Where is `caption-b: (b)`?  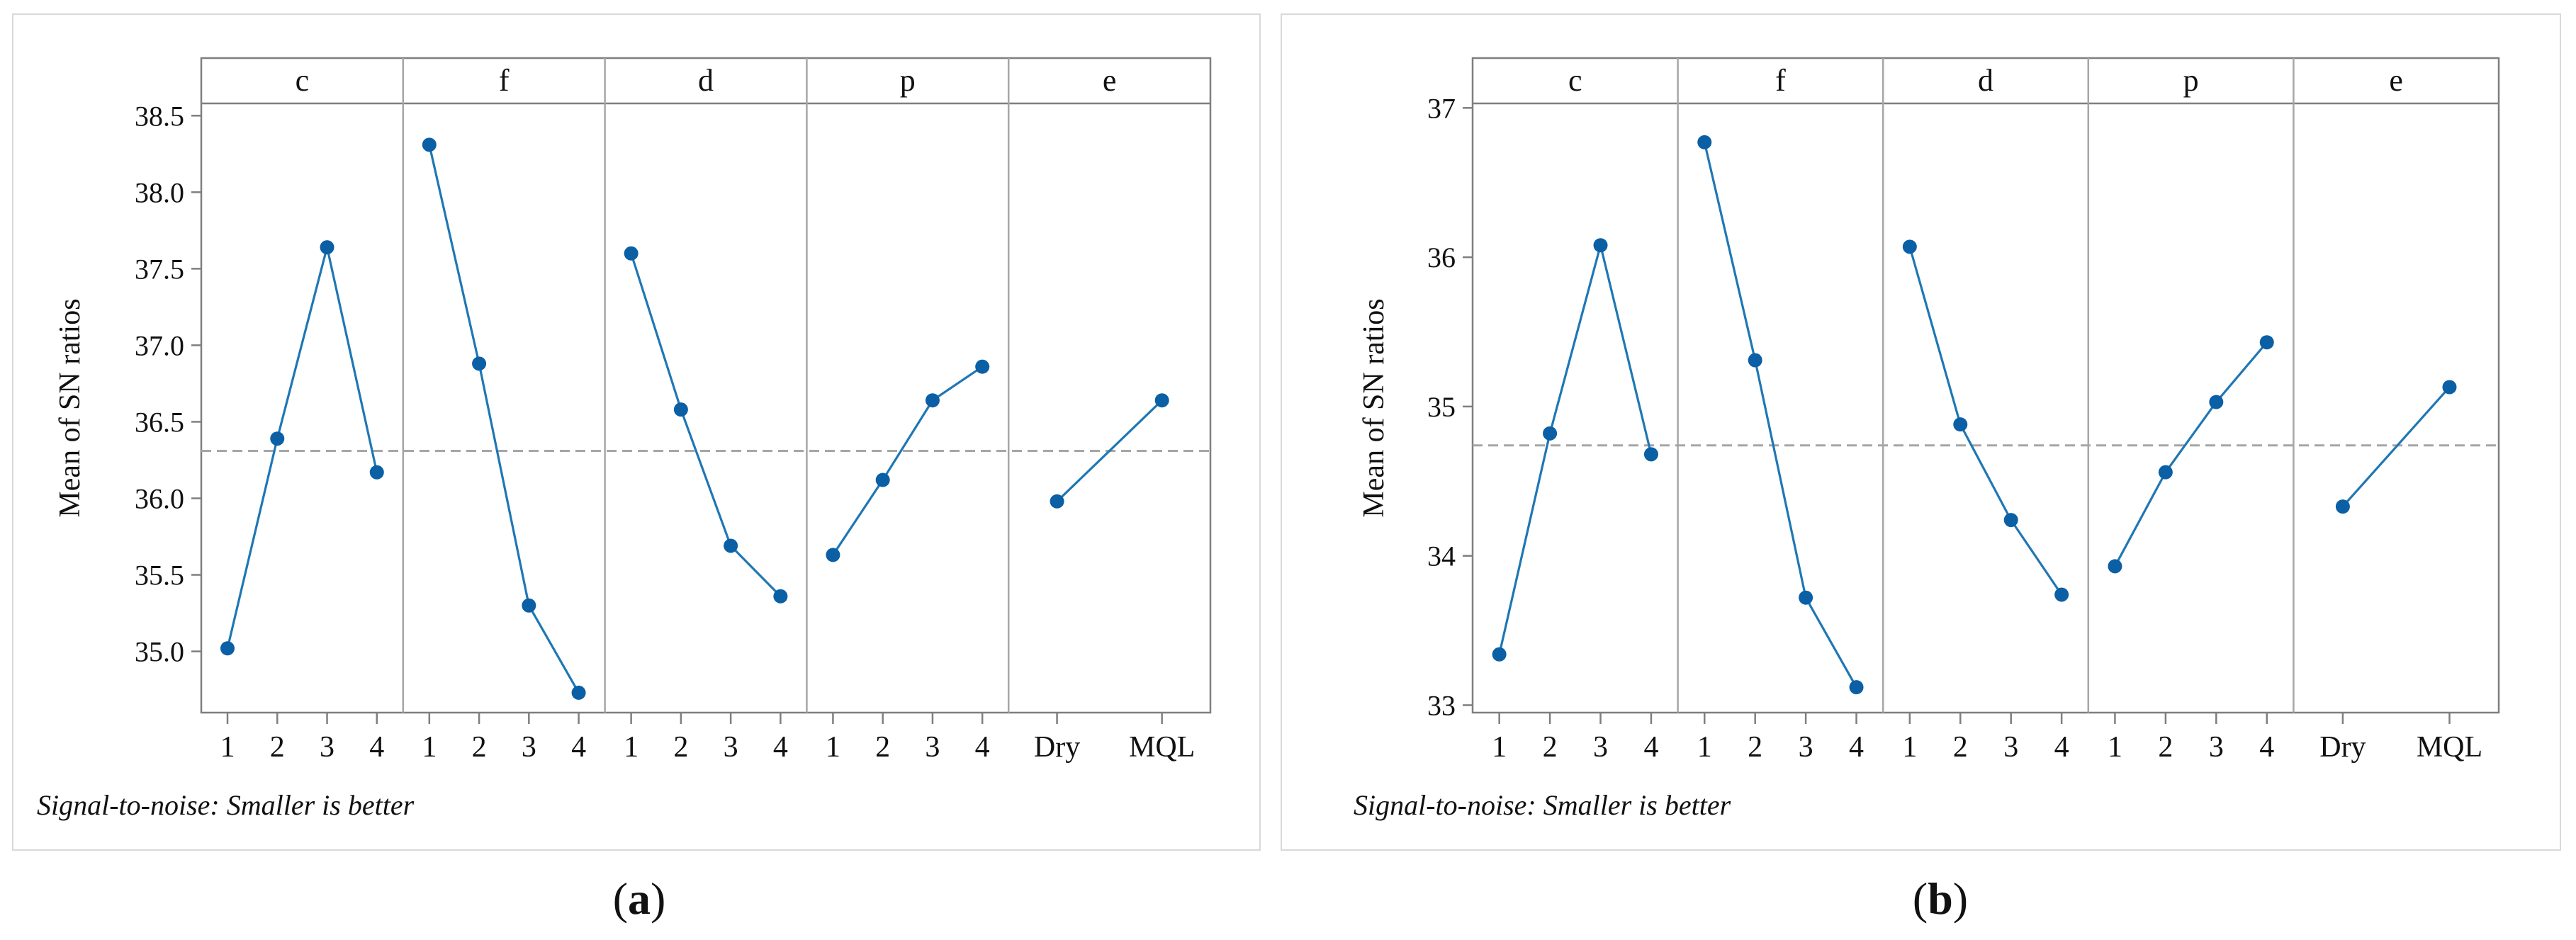 caption-b: (b) is located at coordinates (1940, 898).